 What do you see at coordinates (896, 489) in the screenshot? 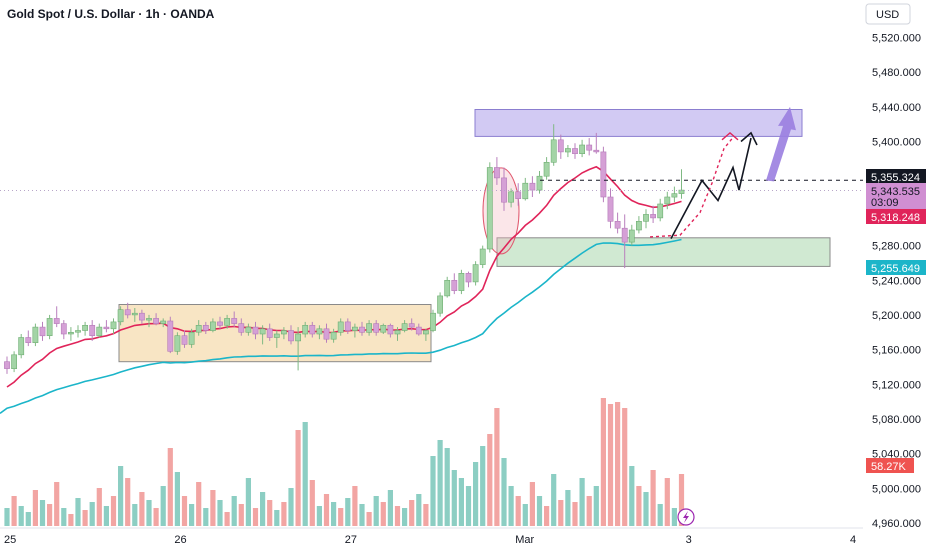
I see `price-tick-label: 5,000.000` at bounding box center [896, 489].